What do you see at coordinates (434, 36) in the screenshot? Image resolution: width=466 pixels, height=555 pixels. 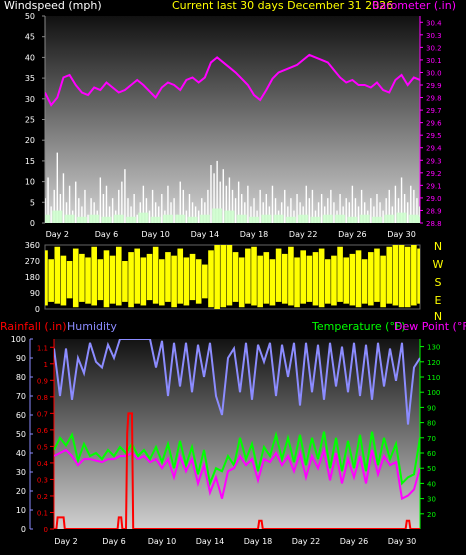 I see `barometer-tick-label: 30.3` at bounding box center [434, 36].